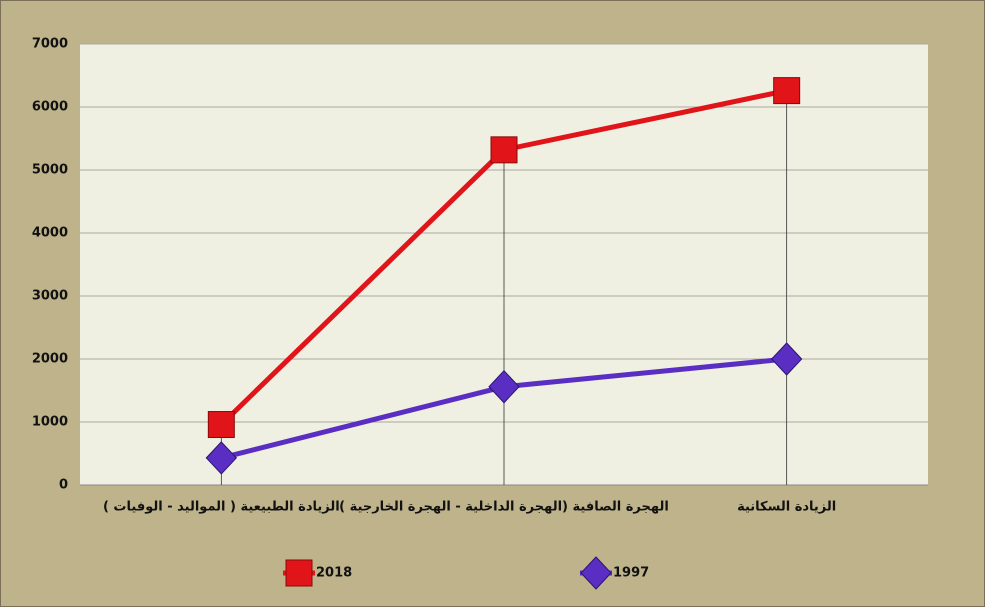  I want to click on legend-label: 1997, so click(631, 573).